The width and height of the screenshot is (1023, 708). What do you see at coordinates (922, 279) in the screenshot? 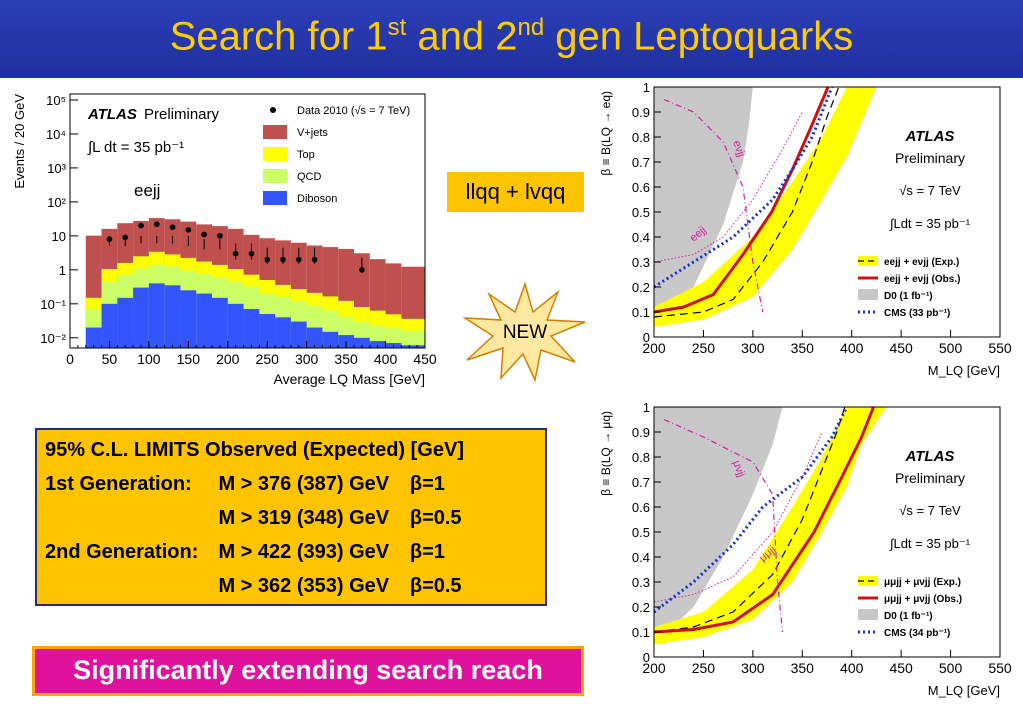
I see `legend-entry: eejj + eνjj (Obs.)` at bounding box center [922, 279].